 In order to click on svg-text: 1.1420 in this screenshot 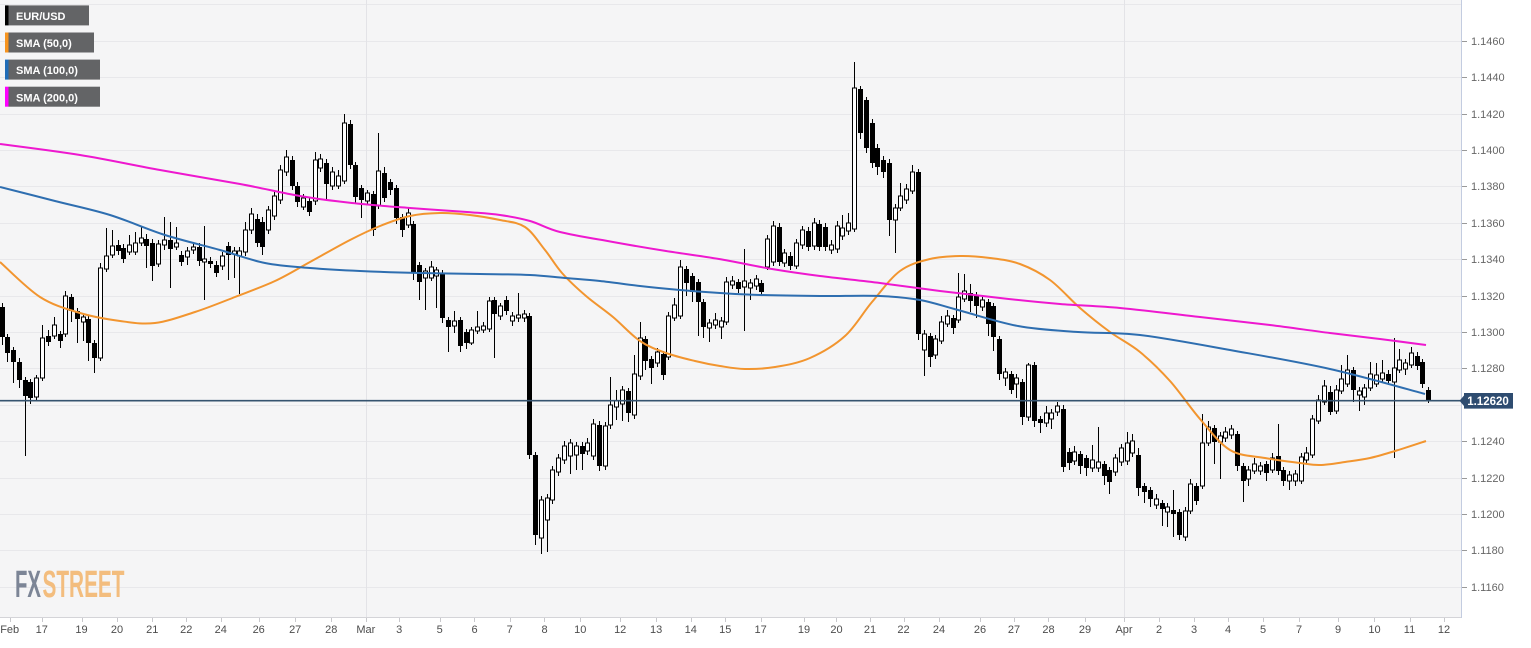, I will do `click(1488, 115)`.